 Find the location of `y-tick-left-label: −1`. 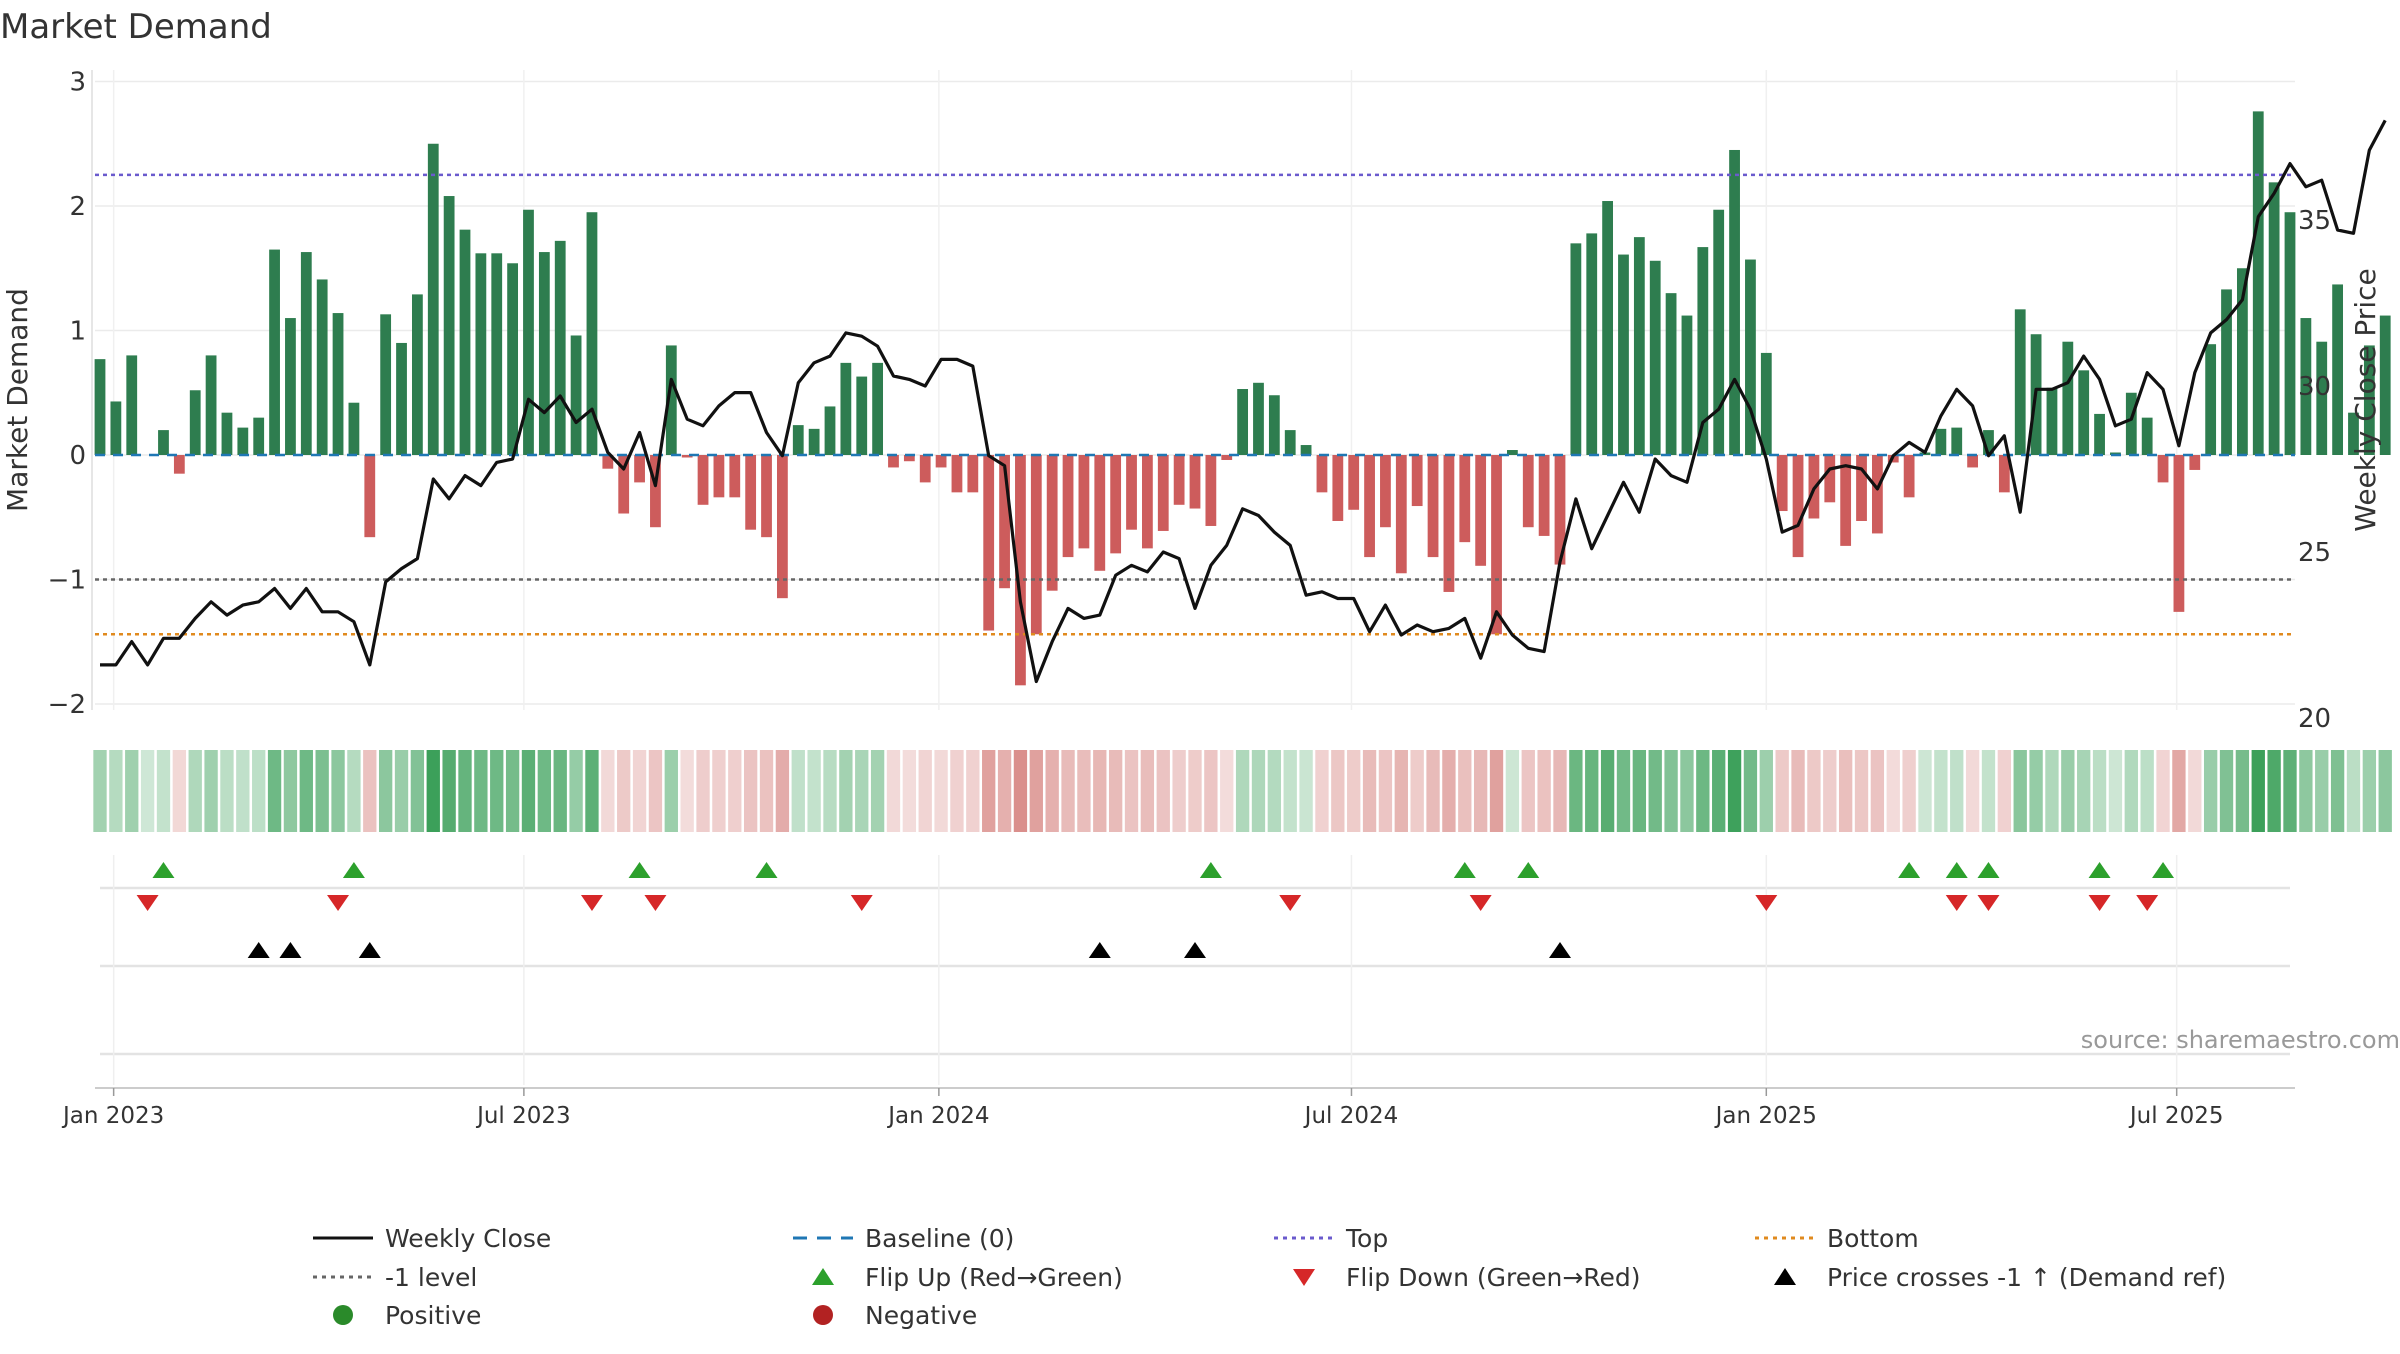

y-tick-left-label: −1 is located at coordinates (67, 581).